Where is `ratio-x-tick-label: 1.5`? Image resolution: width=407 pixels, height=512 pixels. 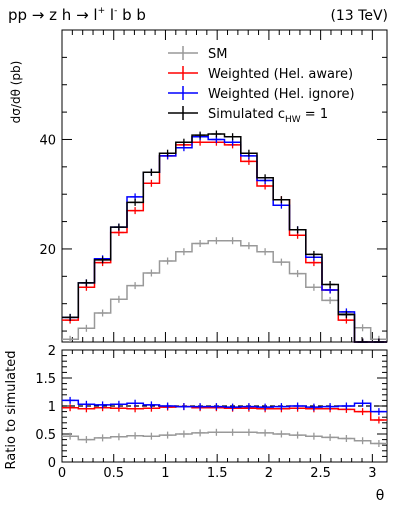
ratio-x-tick-label: 1.5 is located at coordinates (217, 473).